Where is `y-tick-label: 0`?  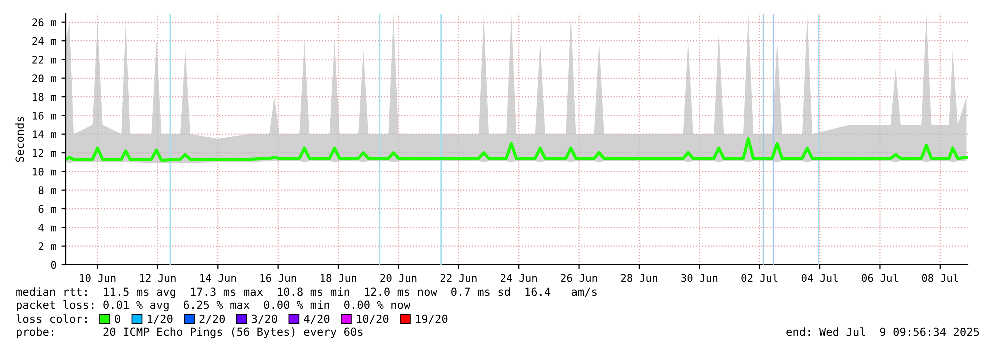 y-tick-label: 0 is located at coordinates (53, 265).